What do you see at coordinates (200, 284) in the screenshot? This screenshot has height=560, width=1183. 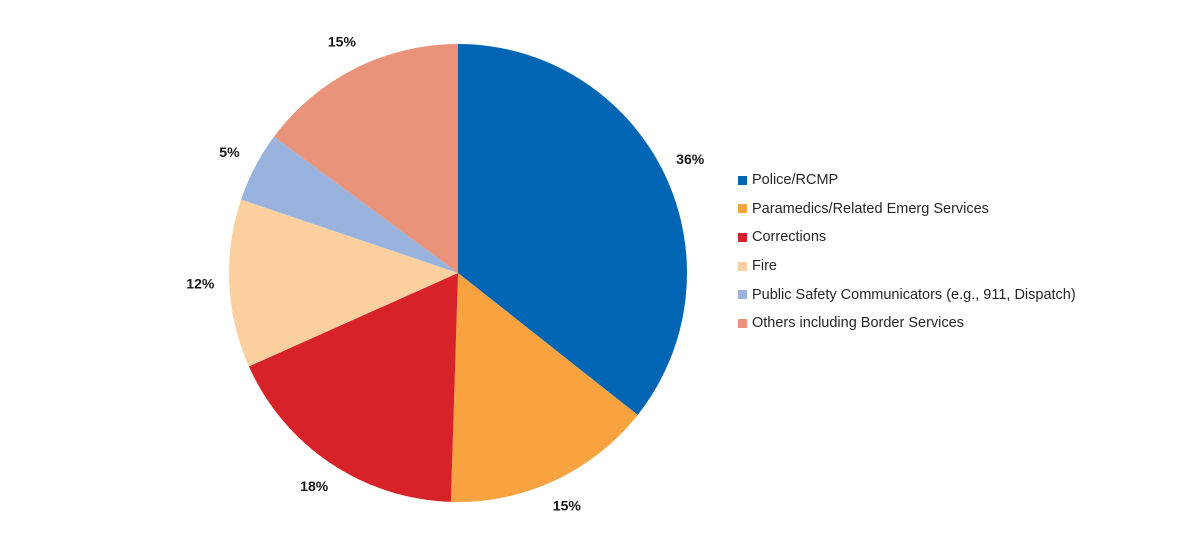 I see `slice-data-label-3: 12%` at bounding box center [200, 284].